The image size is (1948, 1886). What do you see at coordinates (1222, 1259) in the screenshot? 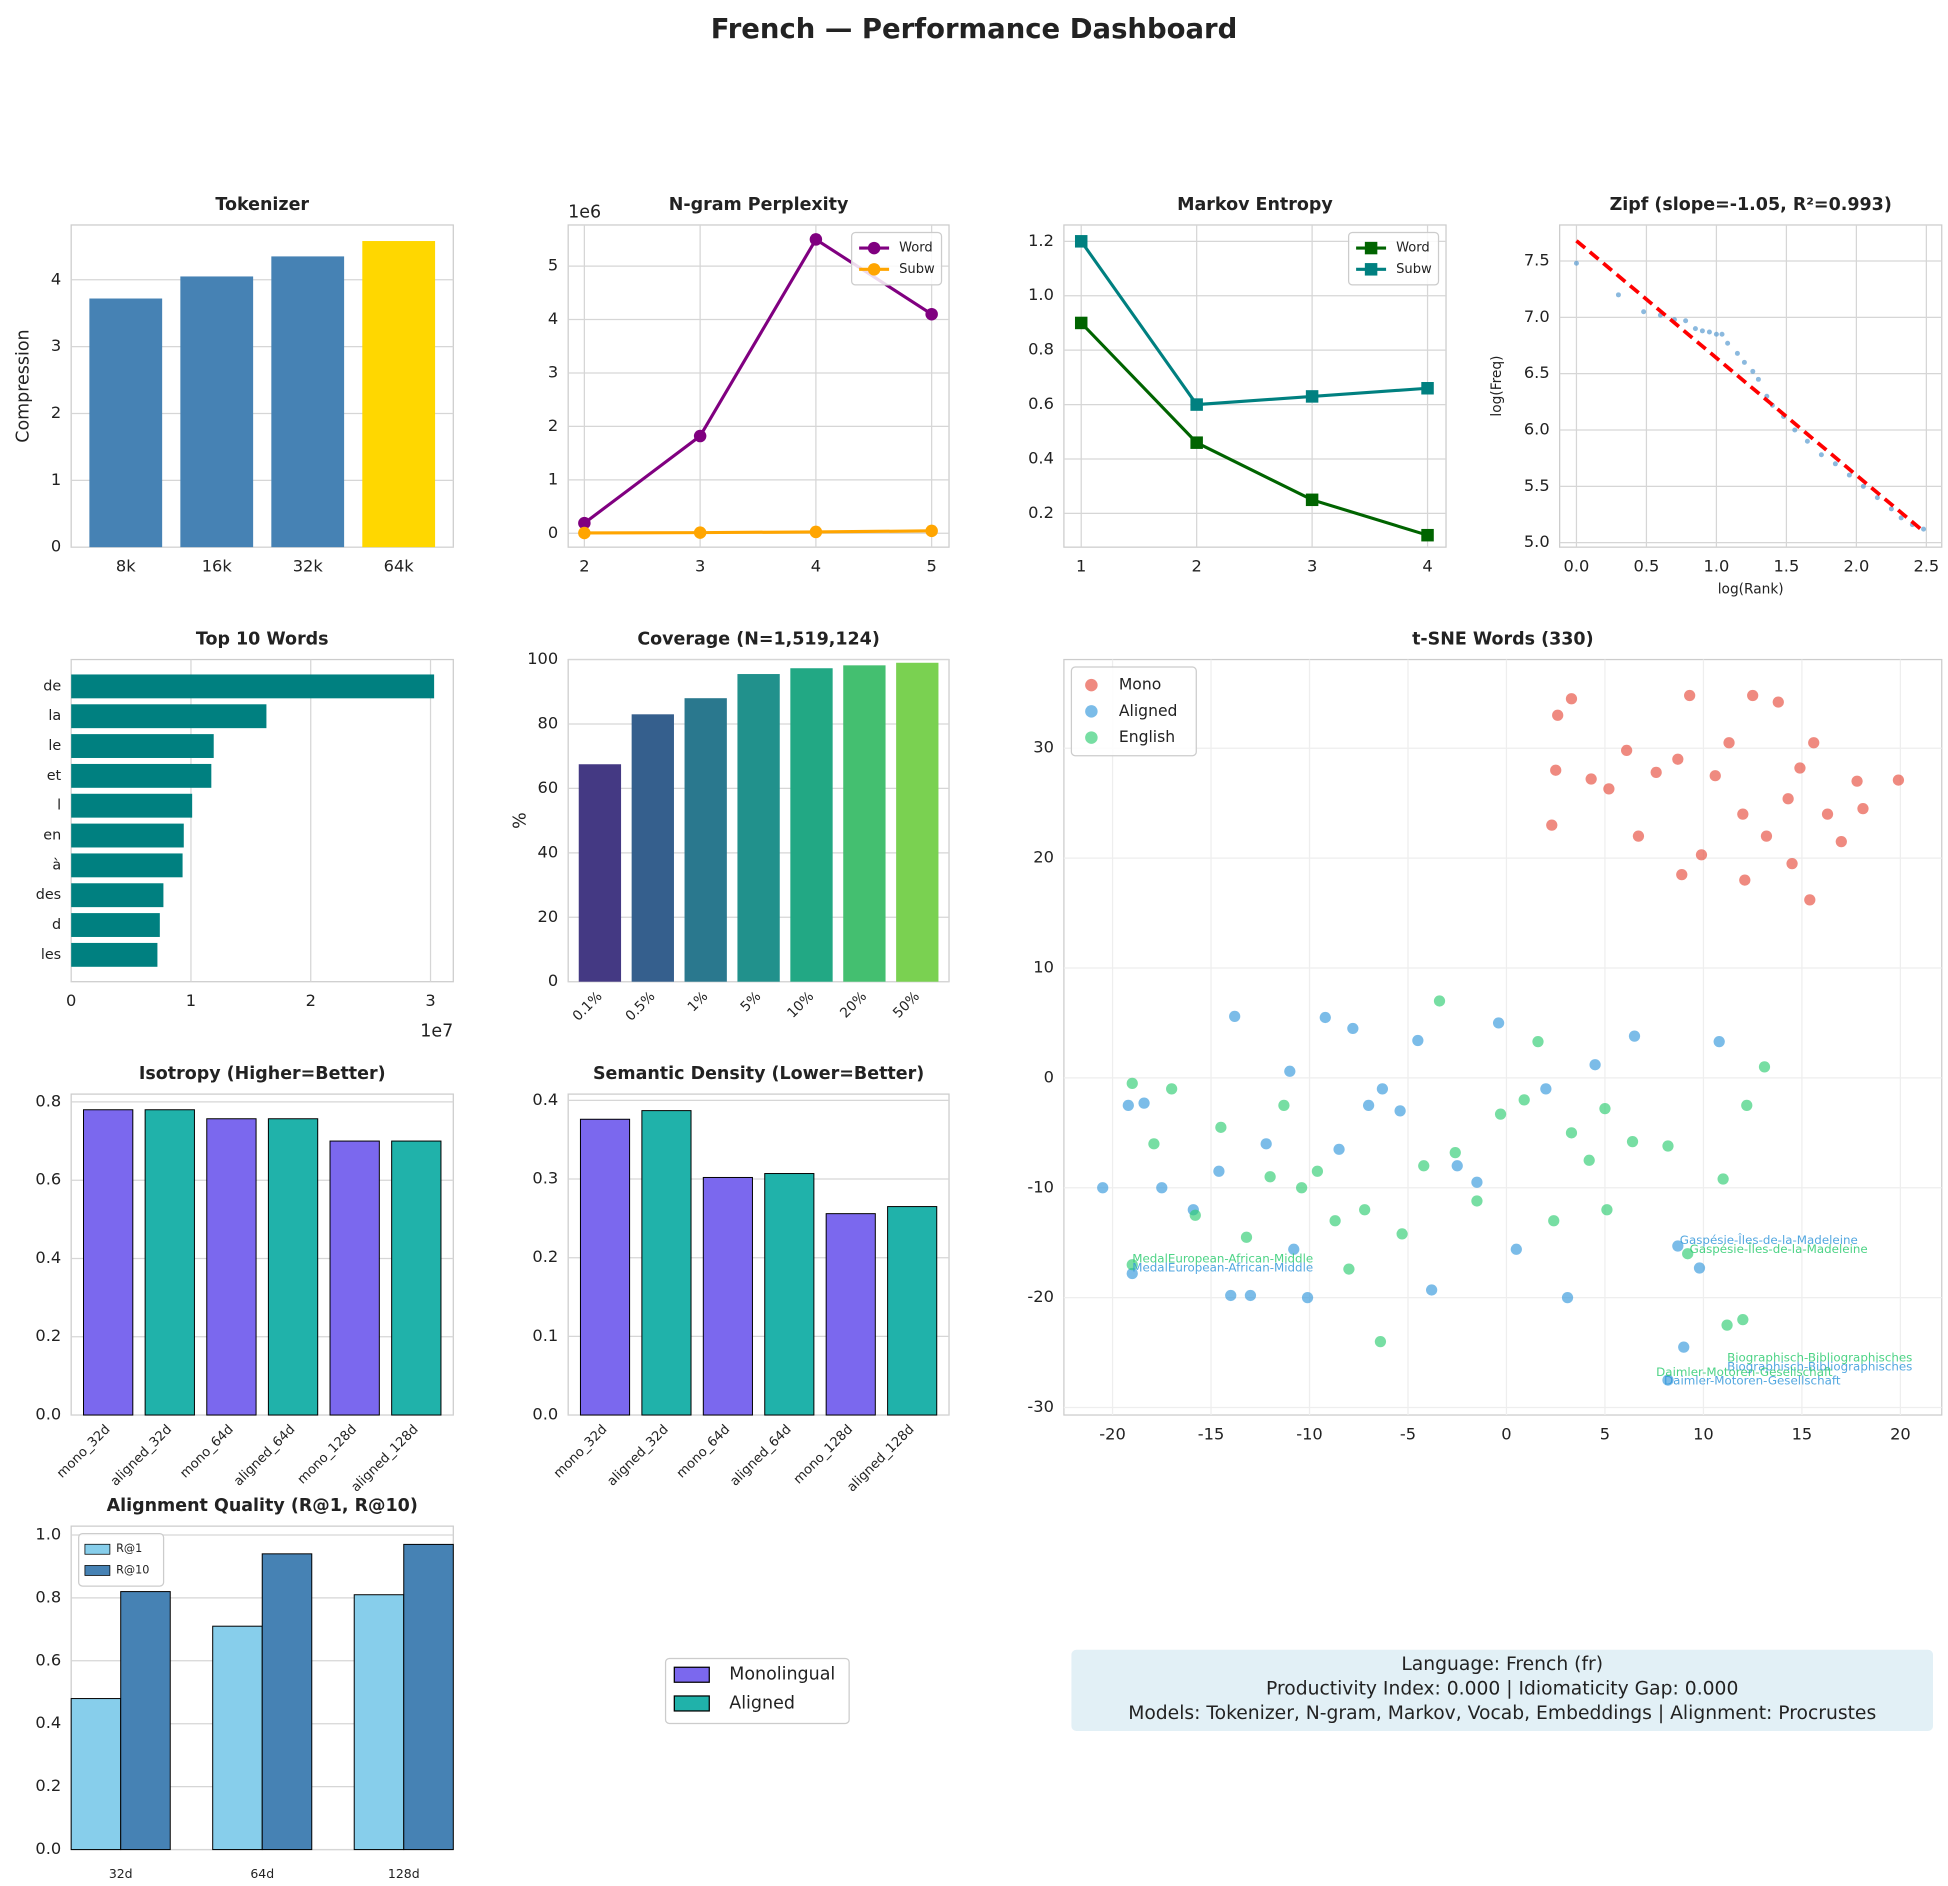
I see `annotation: MedalEuropean-African-Middle` at bounding box center [1222, 1259].